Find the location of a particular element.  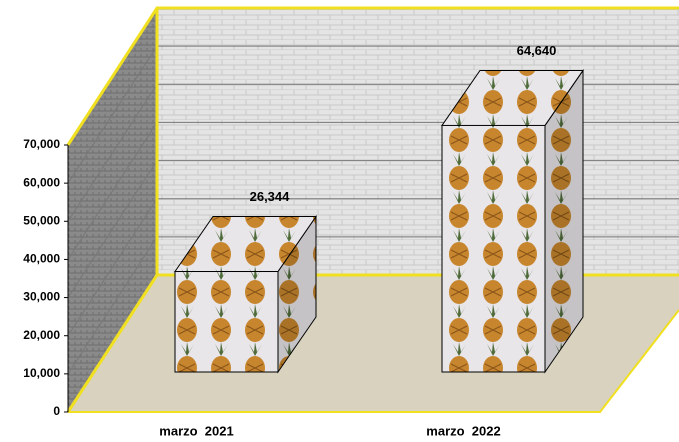

y-tick-label: 30,000 is located at coordinates (41, 297).